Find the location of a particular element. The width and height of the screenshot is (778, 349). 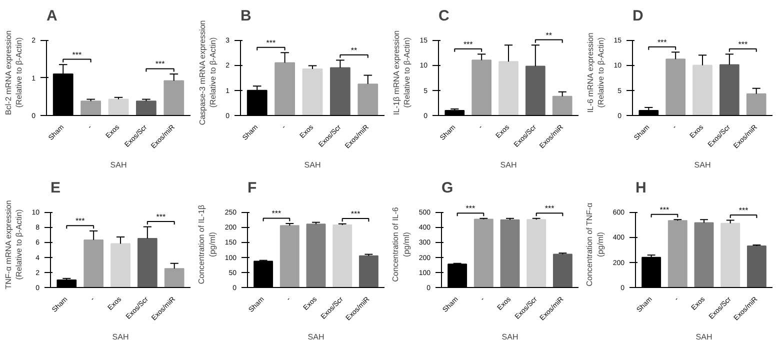

chart-title: H is located at coordinates (641, 188).